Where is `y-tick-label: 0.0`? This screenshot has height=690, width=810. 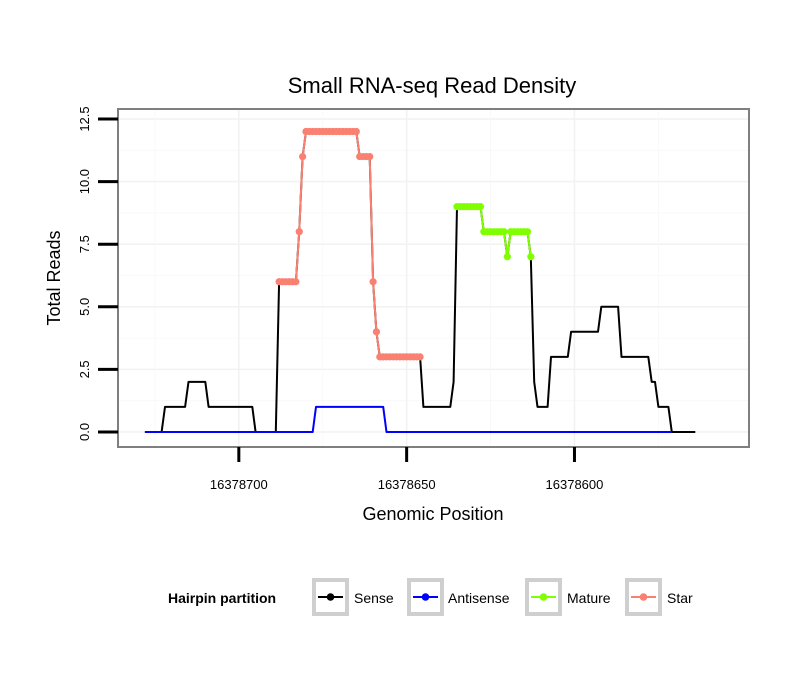 y-tick-label: 0.0 is located at coordinates (84, 432).